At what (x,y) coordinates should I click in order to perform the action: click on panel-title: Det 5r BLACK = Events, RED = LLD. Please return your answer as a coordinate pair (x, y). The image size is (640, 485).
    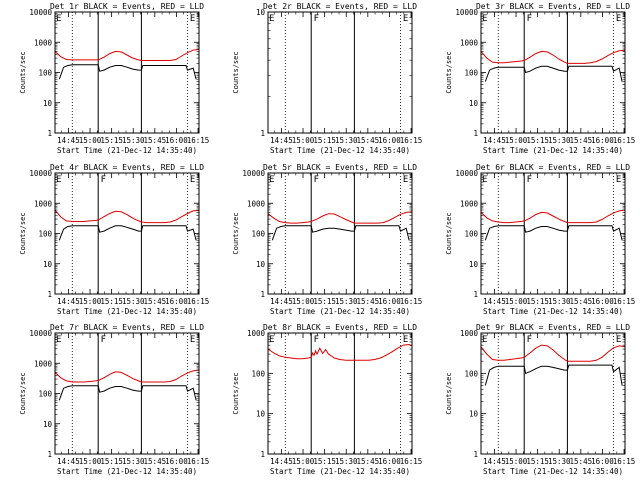
    Looking at the image, I should click on (340, 167).